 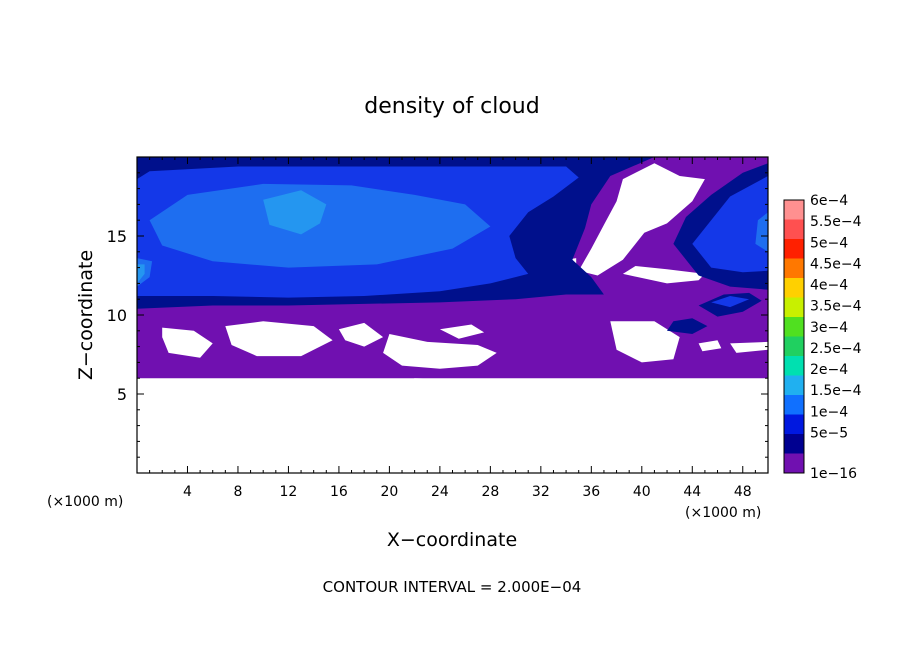 What do you see at coordinates (687, 326) in the screenshot?
I see `contour-region-dark-navy` at bounding box center [687, 326].